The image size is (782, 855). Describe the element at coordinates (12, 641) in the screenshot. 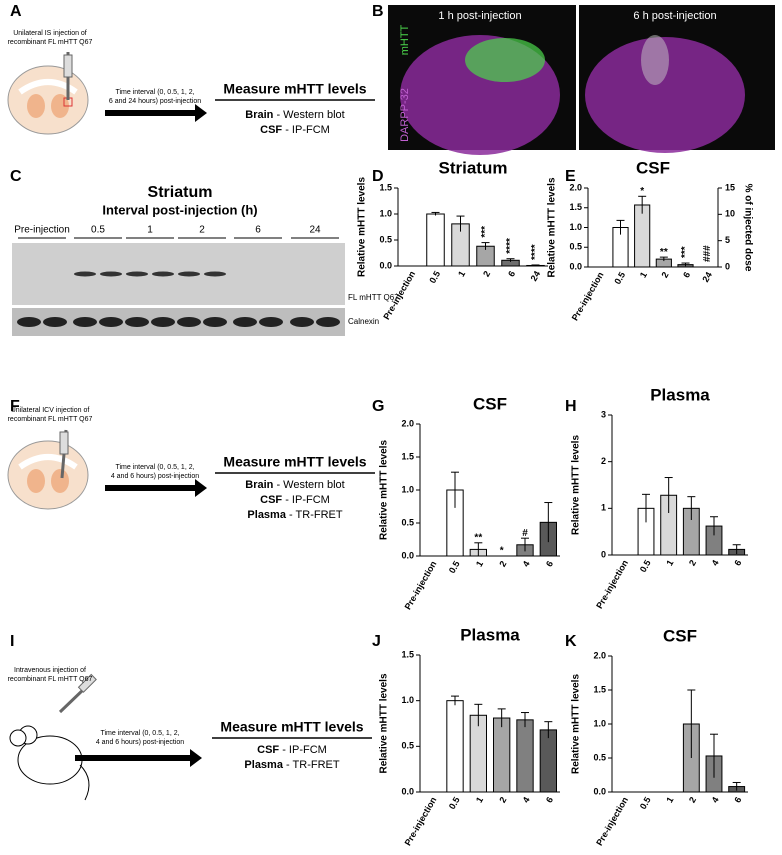

I see `panel-label: I` at that location.